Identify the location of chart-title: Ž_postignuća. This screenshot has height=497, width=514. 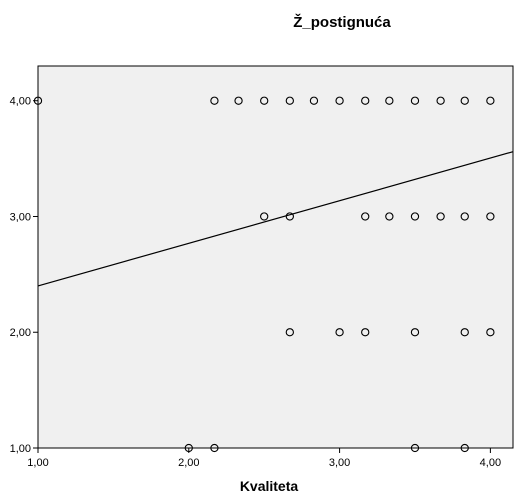
(342, 22).